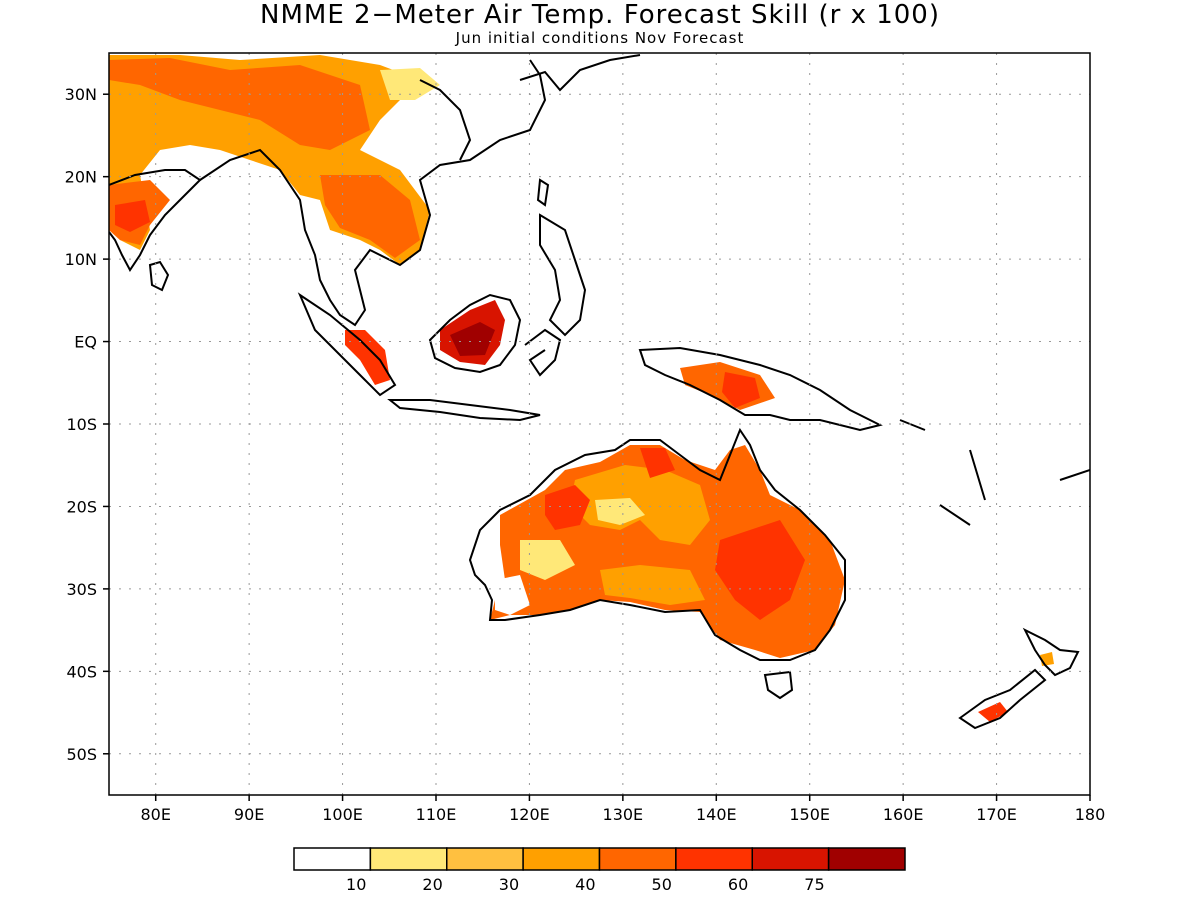 This screenshot has width=1200, height=900. I want to click on skill-region-indochina, so click(370, 216).